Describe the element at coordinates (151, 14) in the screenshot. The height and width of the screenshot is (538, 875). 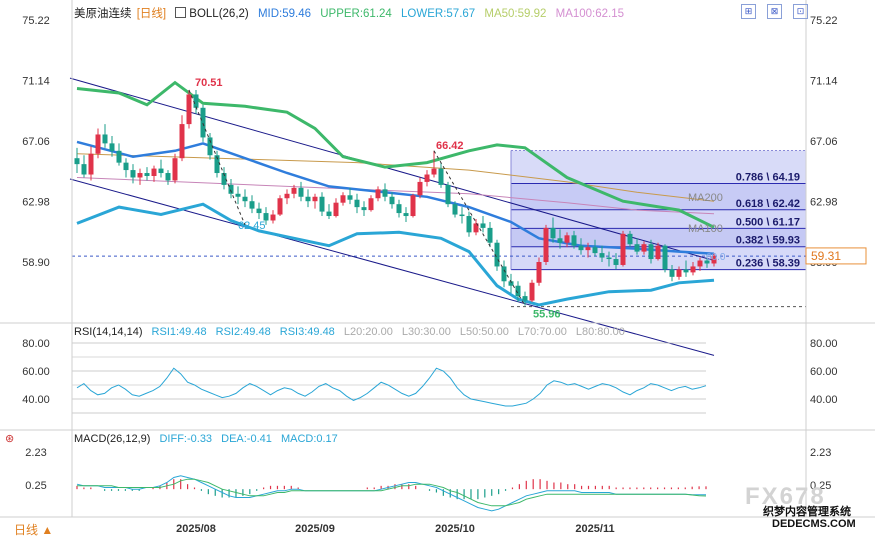
I see `interval-label: [日线]` at that location.